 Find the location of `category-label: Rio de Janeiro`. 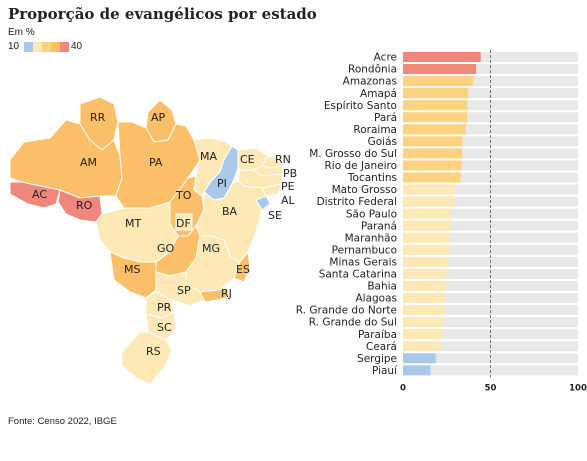

category-label: Rio de Janeiro is located at coordinates (360, 166).